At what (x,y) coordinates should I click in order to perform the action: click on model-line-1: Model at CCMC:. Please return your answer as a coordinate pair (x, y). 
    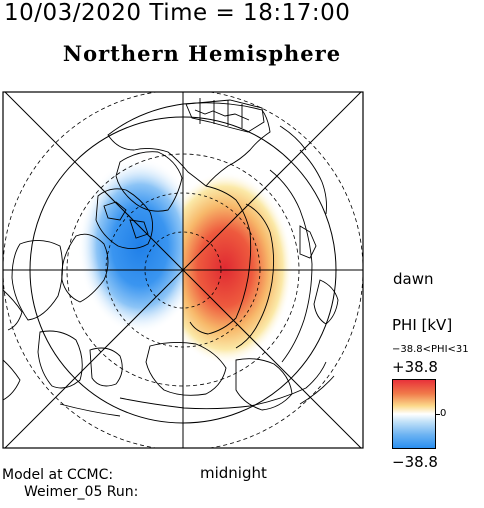
    Looking at the image, I should click on (58, 475).